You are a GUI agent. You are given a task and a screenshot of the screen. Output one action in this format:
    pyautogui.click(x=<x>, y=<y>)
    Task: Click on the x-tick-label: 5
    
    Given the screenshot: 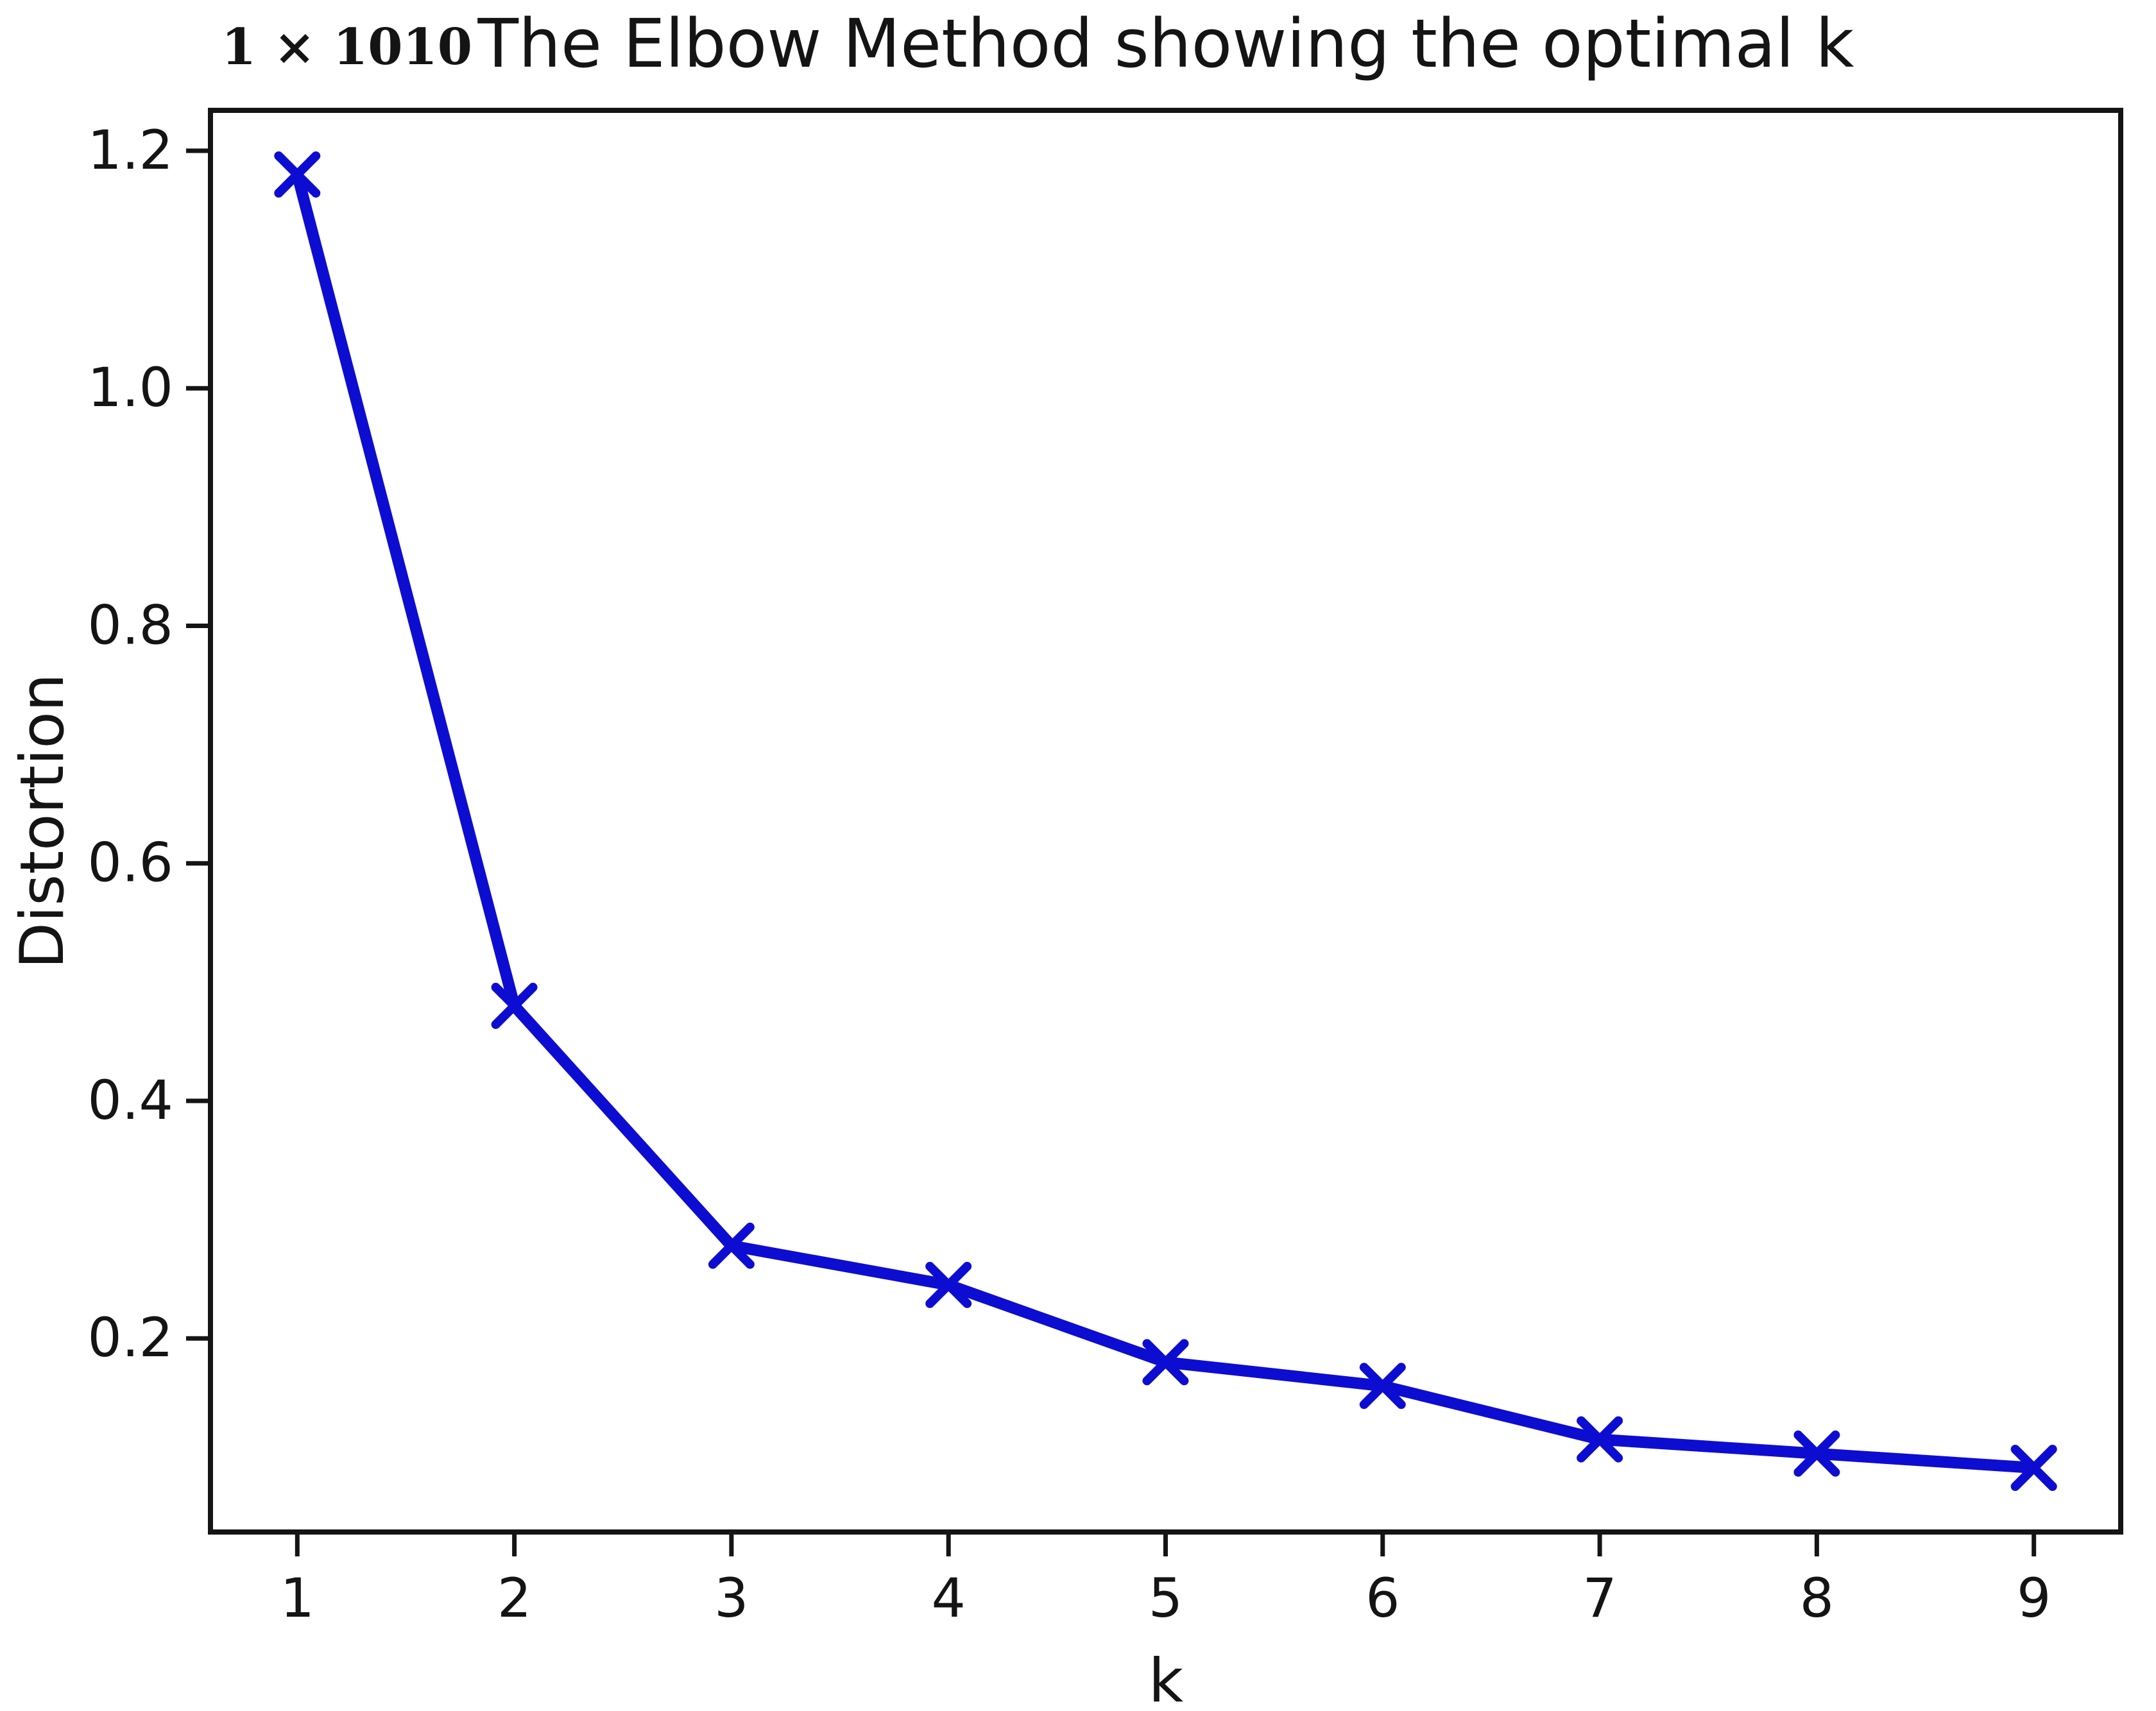 What is the action you would take?
    pyautogui.click(x=1166, y=1598)
    